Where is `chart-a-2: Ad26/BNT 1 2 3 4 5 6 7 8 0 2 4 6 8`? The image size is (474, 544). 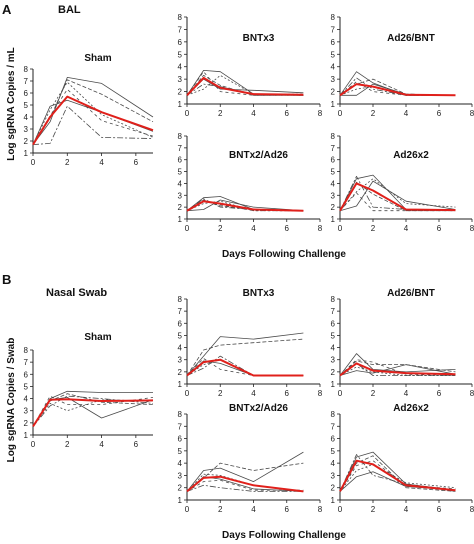
chart-a-2: Ad26/BNT 1 2 3 4 5 6 7 8 0 2 4 6 8 is located at coordinates (402, 65).